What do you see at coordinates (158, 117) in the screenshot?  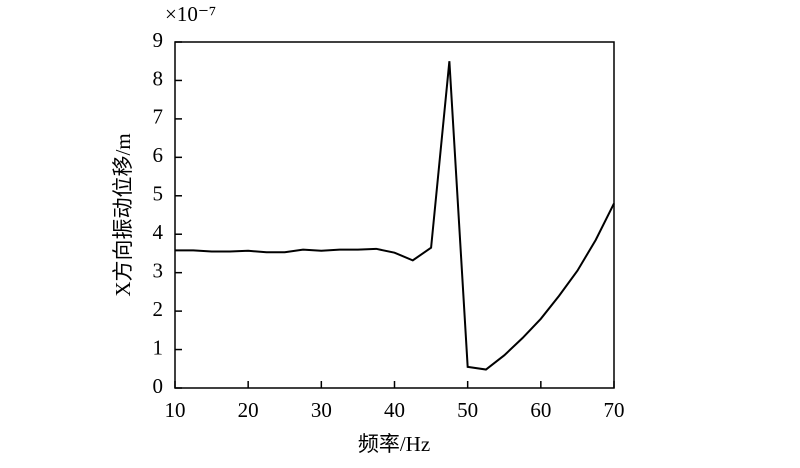 I see `y-tick-label: 7` at bounding box center [158, 117].